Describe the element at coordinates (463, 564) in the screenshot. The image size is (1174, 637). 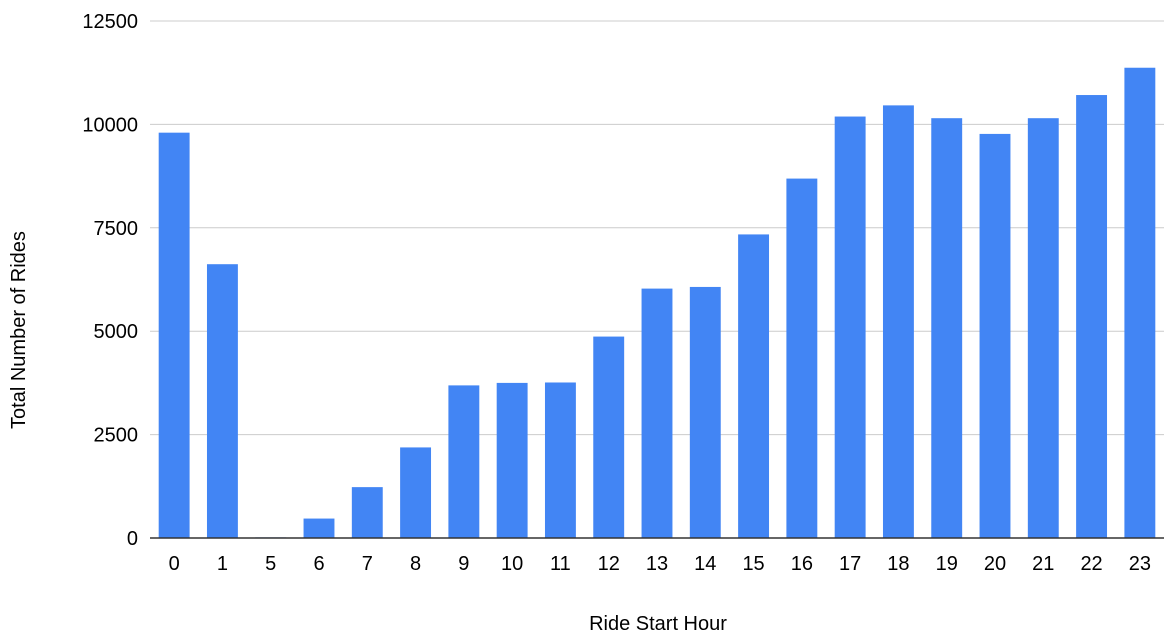
I see `x-tick-label: 9` at that location.